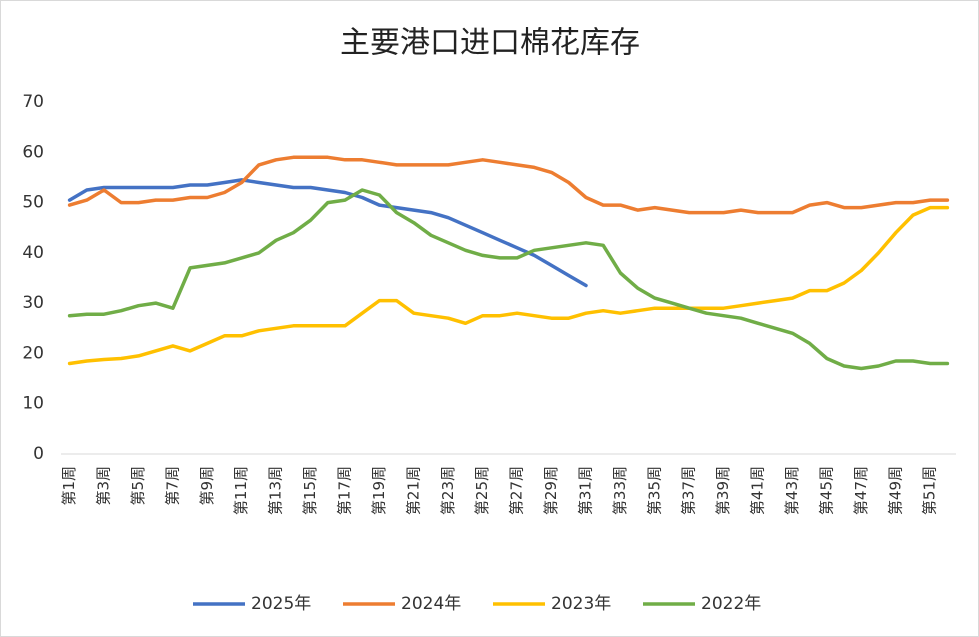 The image size is (979, 637). Describe the element at coordinates (33, 102) in the screenshot. I see `y-tick-label: 70` at that location.